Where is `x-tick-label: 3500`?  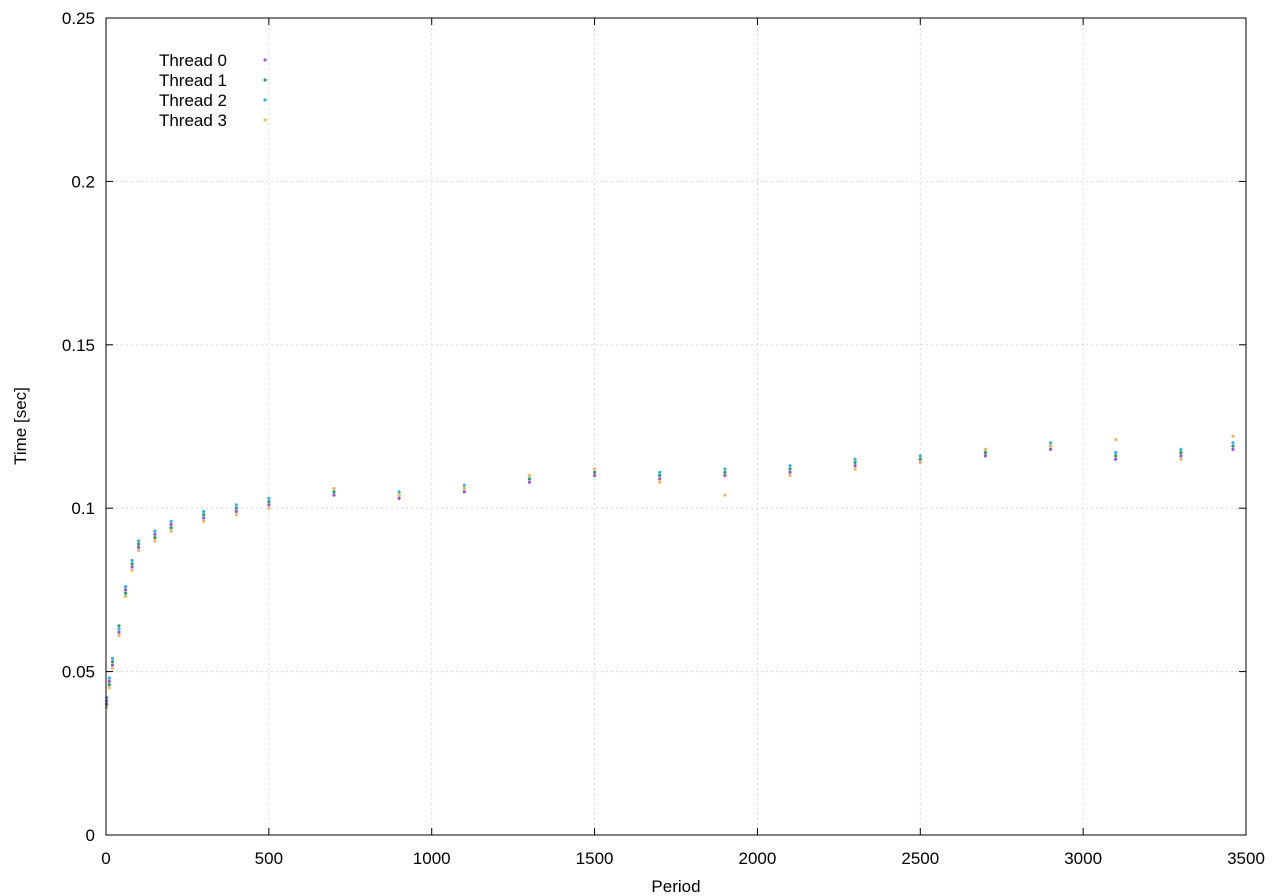
x-tick-label: 3500 is located at coordinates (1246, 858).